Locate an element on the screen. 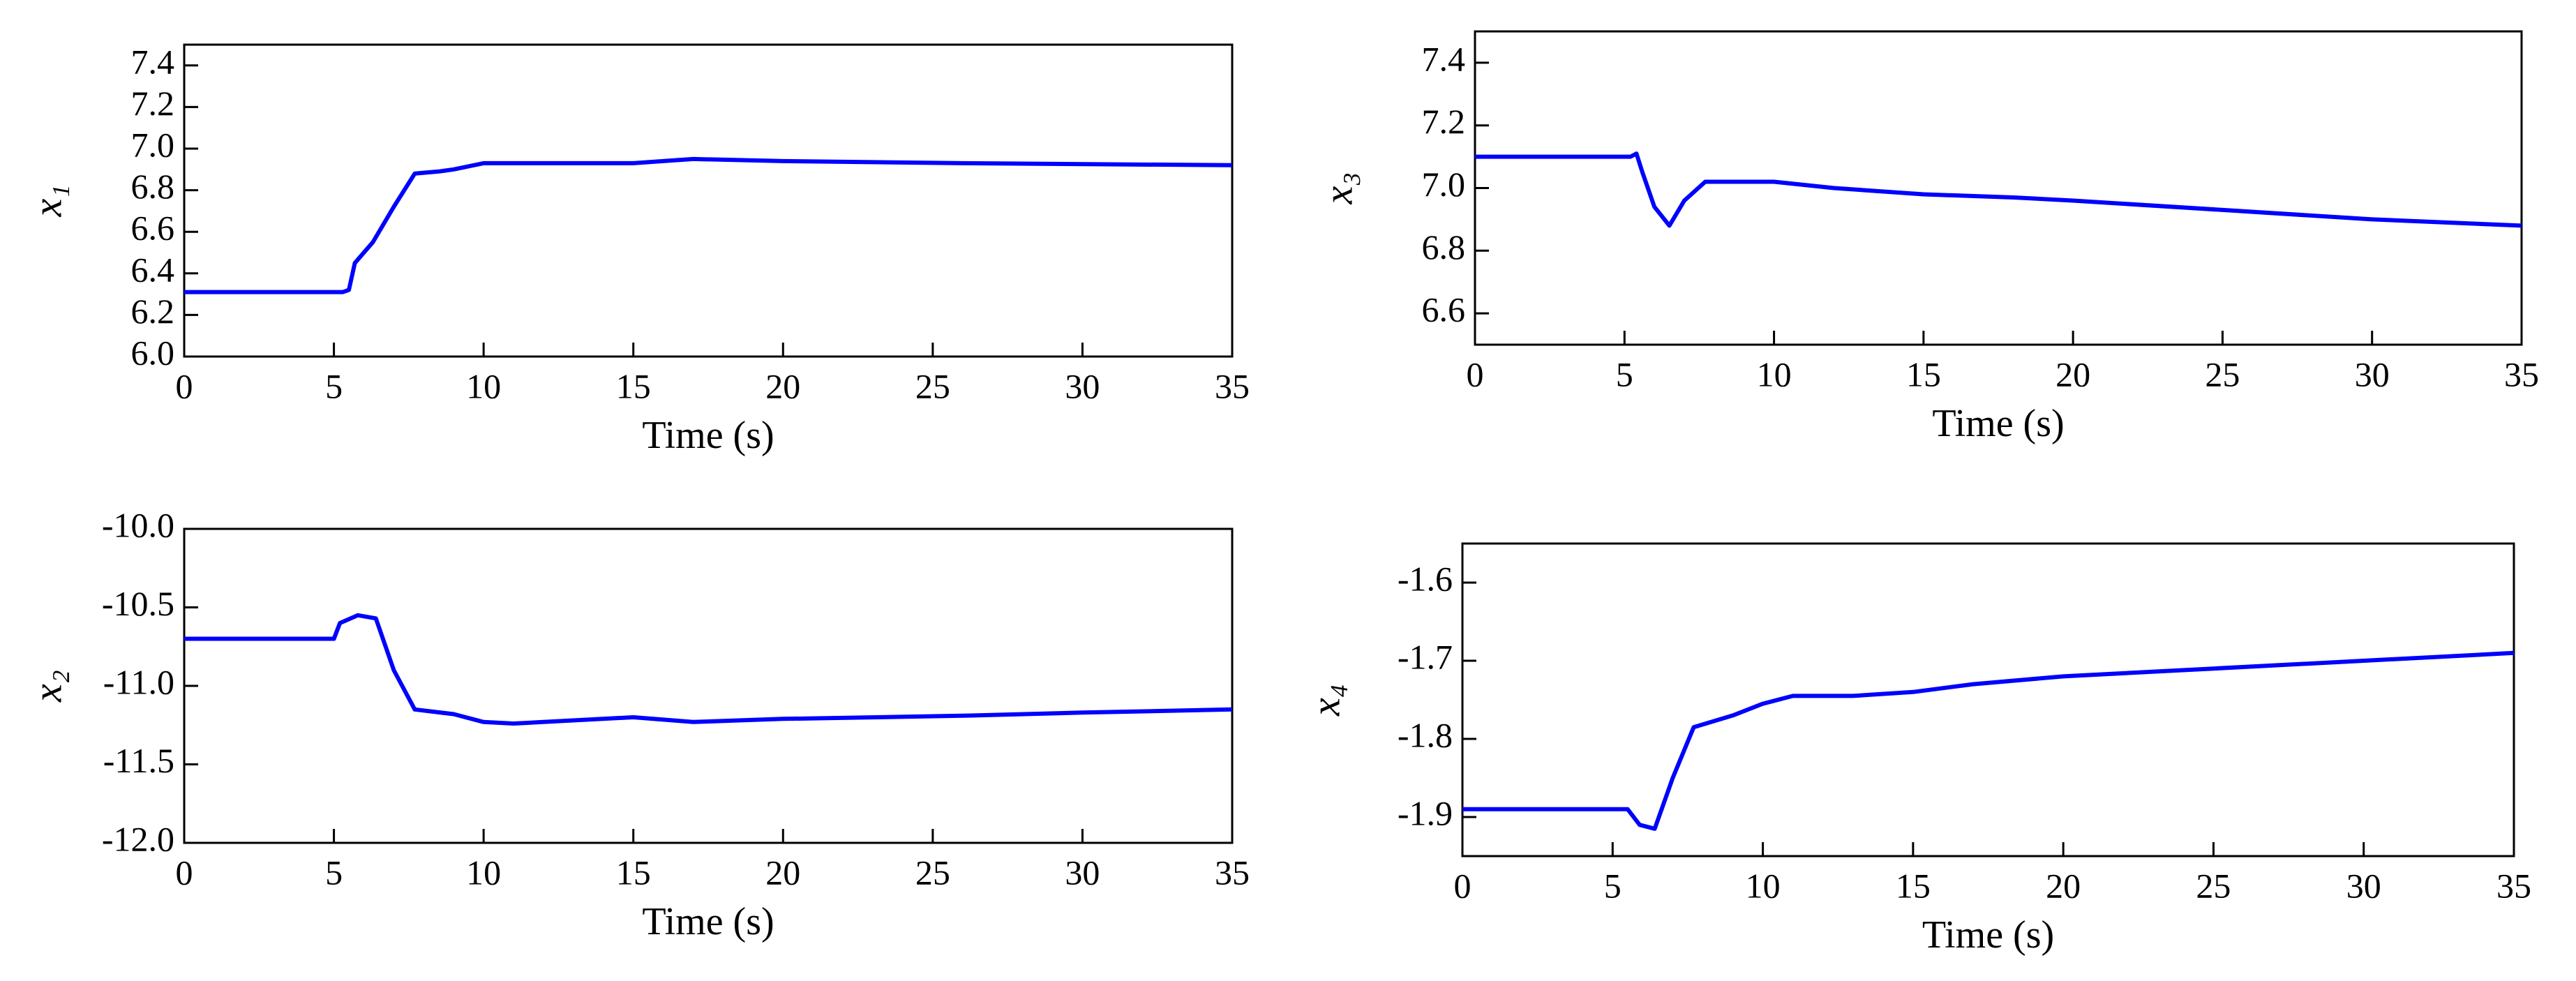  y-tick-label: -1.7 is located at coordinates (1425, 656).